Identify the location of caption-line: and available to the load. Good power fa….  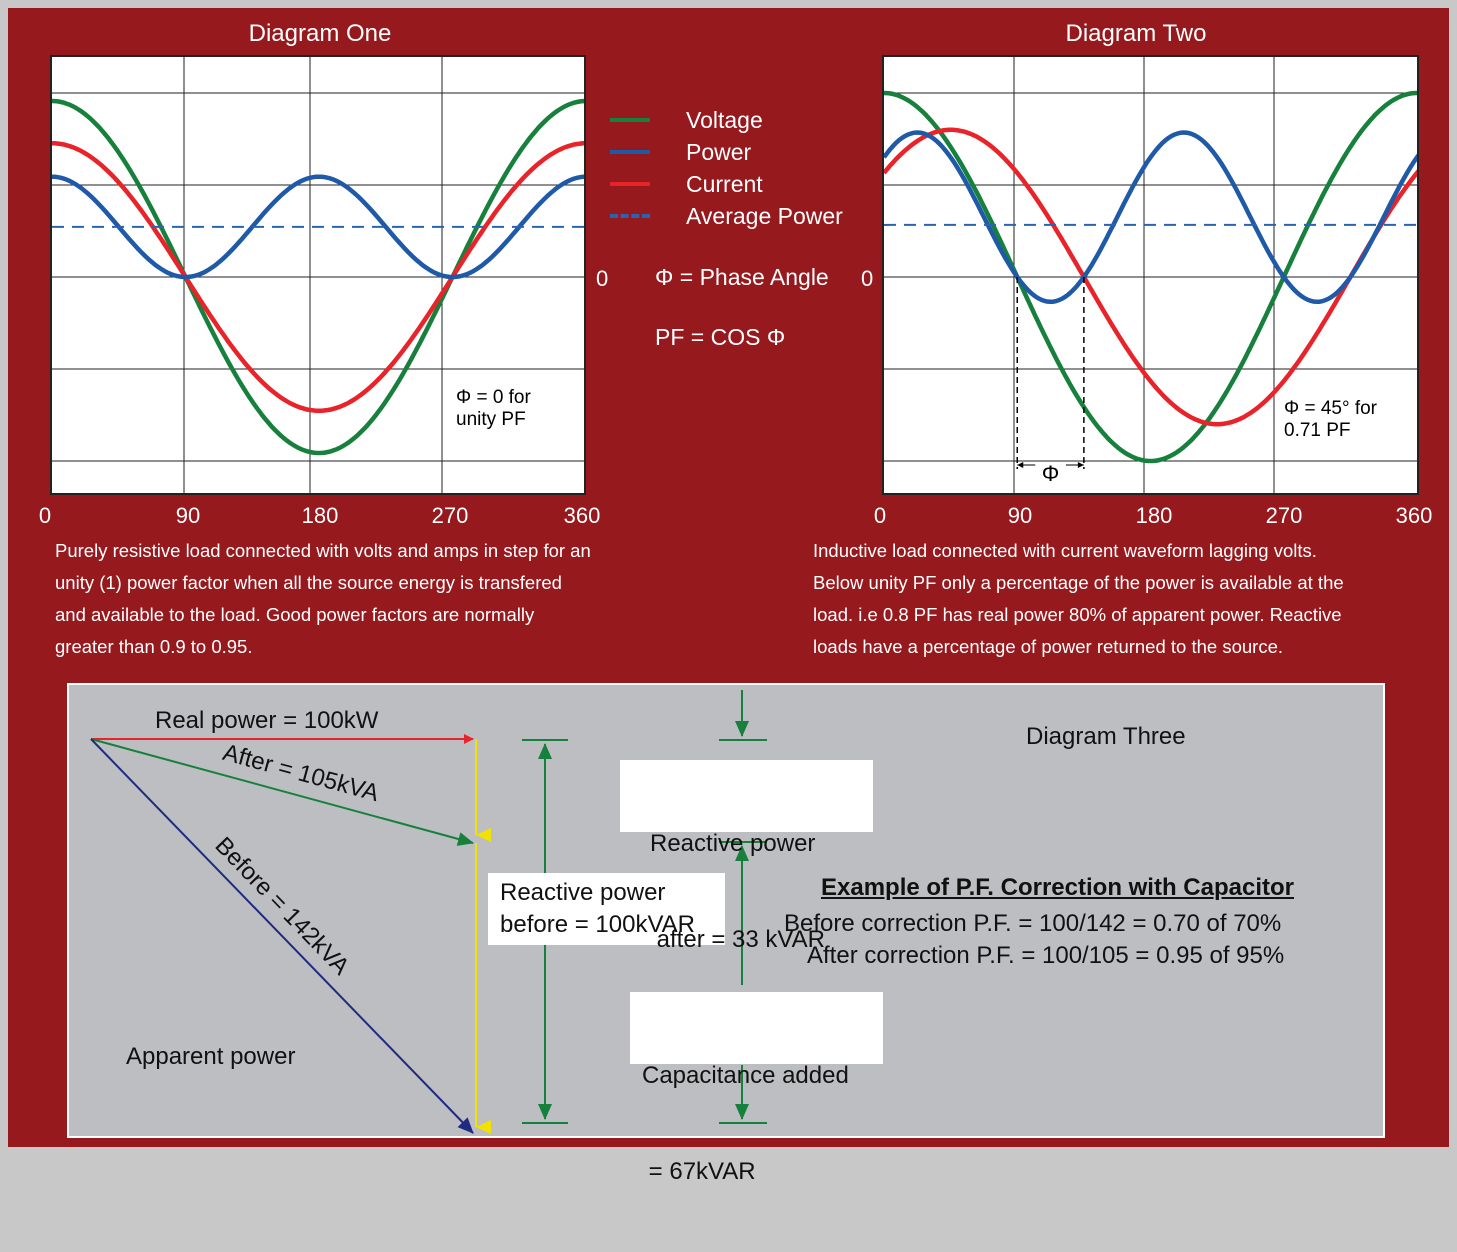
(295, 614).